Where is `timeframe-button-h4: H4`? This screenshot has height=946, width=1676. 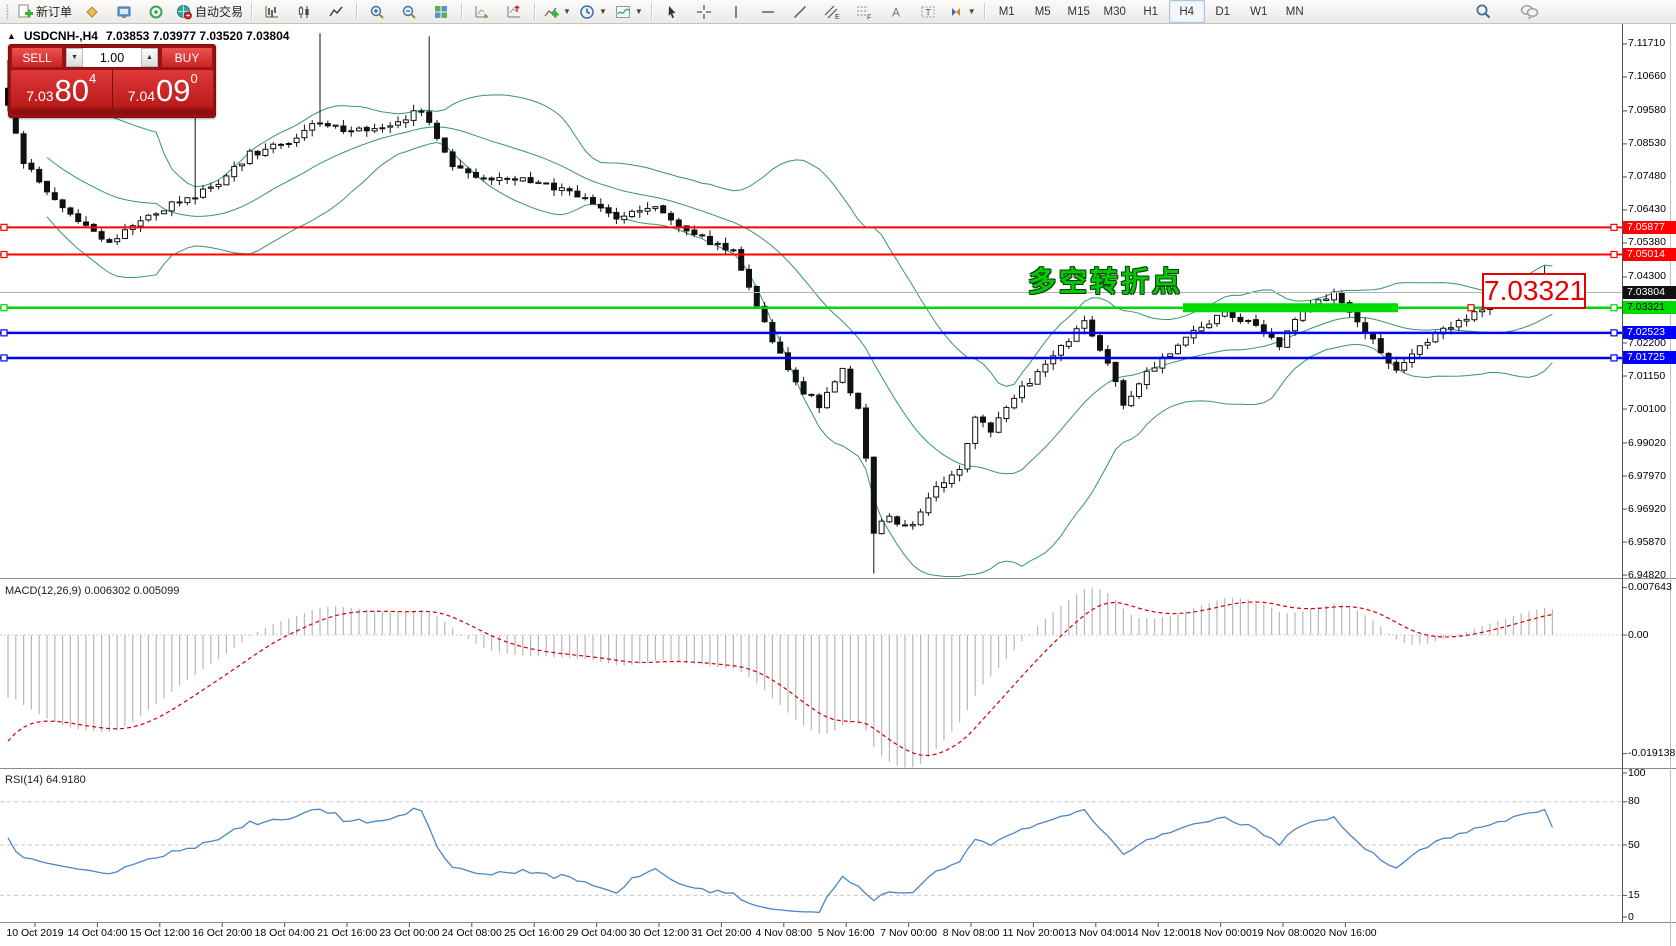
timeframe-button-h4: H4 is located at coordinates (1186, 11).